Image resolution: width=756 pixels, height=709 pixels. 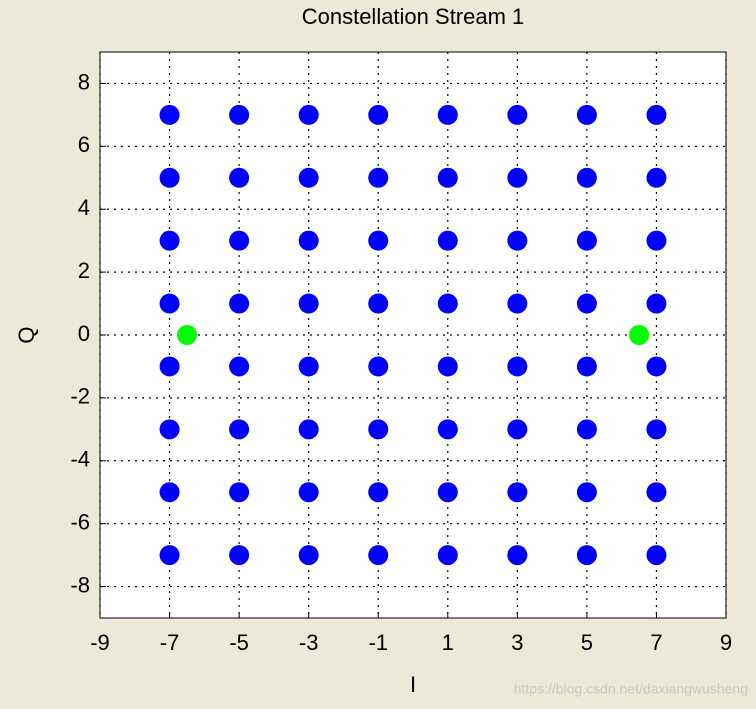 What do you see at coordinates (80, 521) in the screenshot?
I see `y-tick-label: -6` at bounding box center [80, 521].